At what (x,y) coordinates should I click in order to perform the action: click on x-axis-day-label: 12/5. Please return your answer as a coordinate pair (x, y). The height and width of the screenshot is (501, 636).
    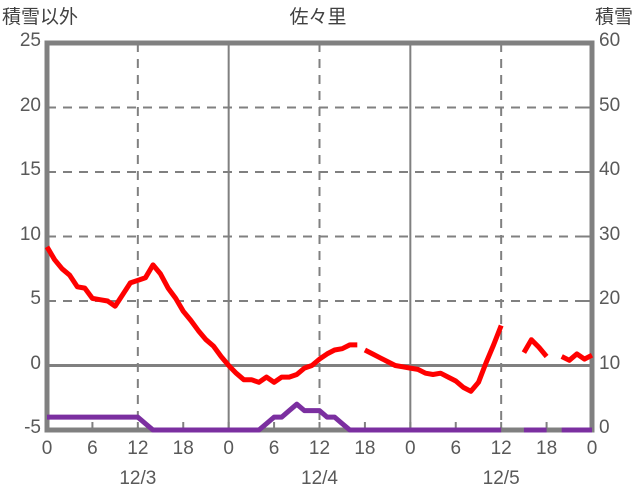
    Looking at the image, I should click on (501, 478).